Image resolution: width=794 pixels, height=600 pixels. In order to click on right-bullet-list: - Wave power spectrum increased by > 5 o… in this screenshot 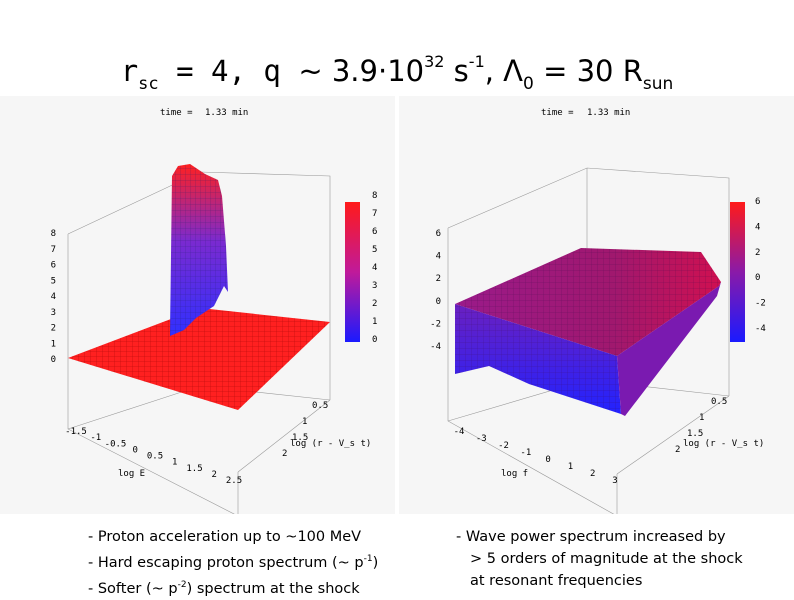, I will do `click(599, 559)`.